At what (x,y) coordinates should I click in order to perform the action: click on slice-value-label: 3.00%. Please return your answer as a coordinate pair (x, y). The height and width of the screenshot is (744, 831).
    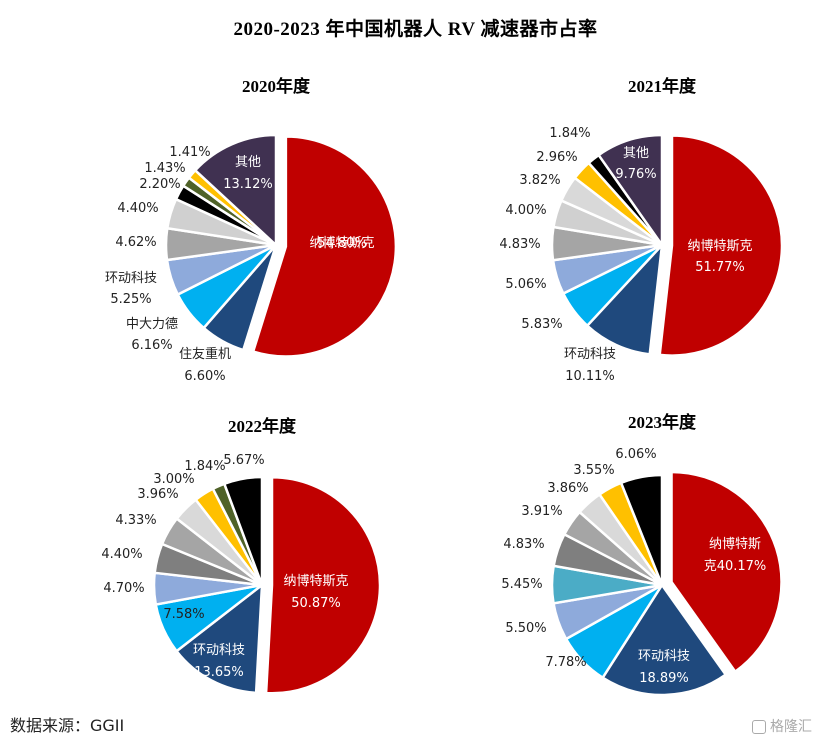
    Looking at the image, I should click on (173, 479).